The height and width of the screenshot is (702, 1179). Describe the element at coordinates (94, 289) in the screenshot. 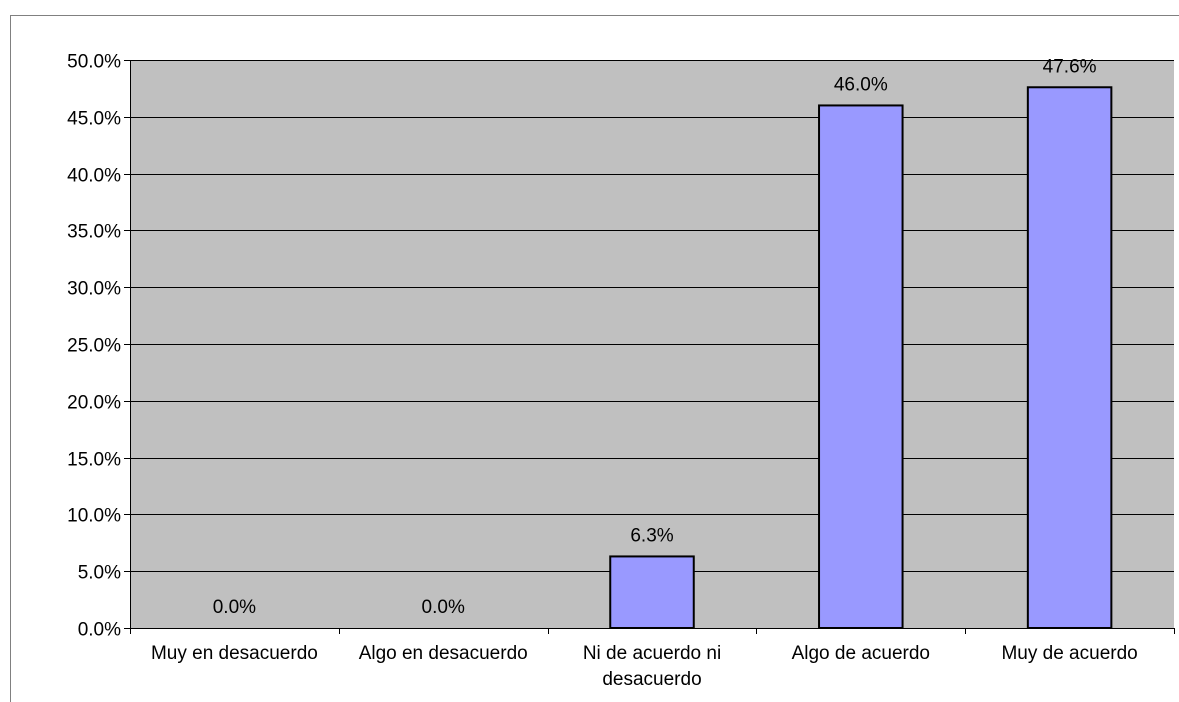

I see `y-tick-label: 30.0%` at that location.